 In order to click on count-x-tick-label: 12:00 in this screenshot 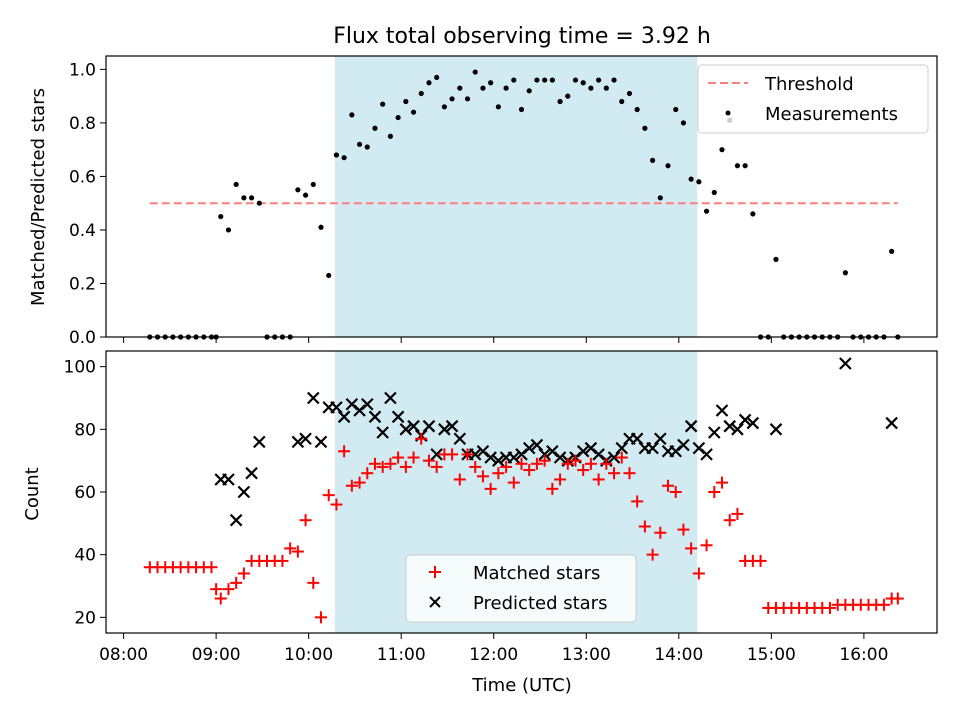, I will do `click(493, 655)`.